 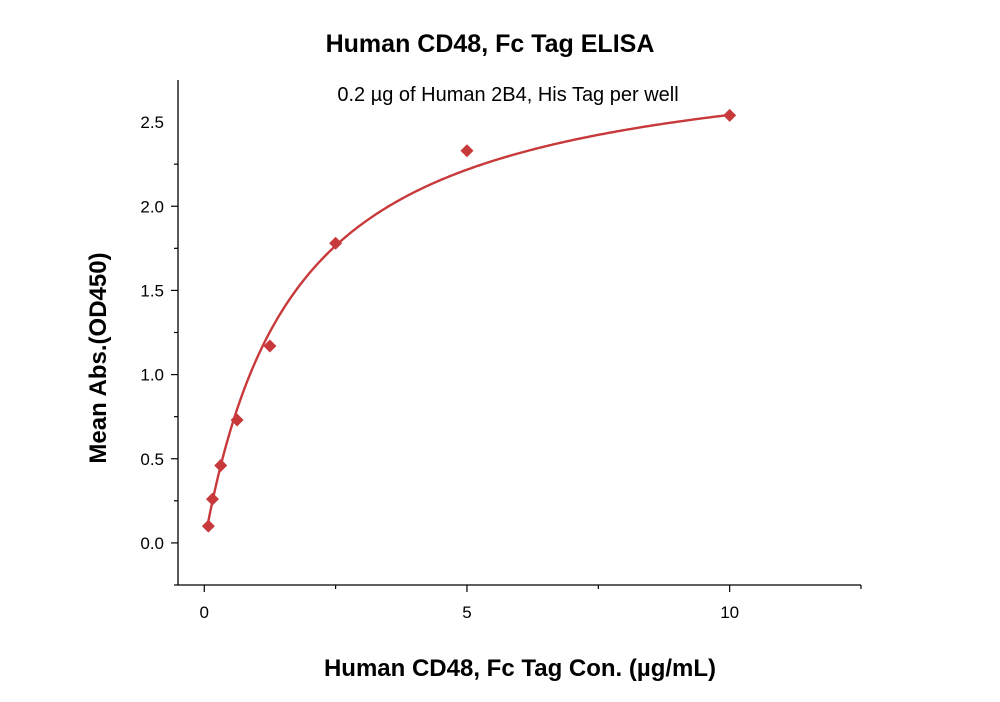 I want to click on y-tick-label: 0.5, so click(x=152, y=459).